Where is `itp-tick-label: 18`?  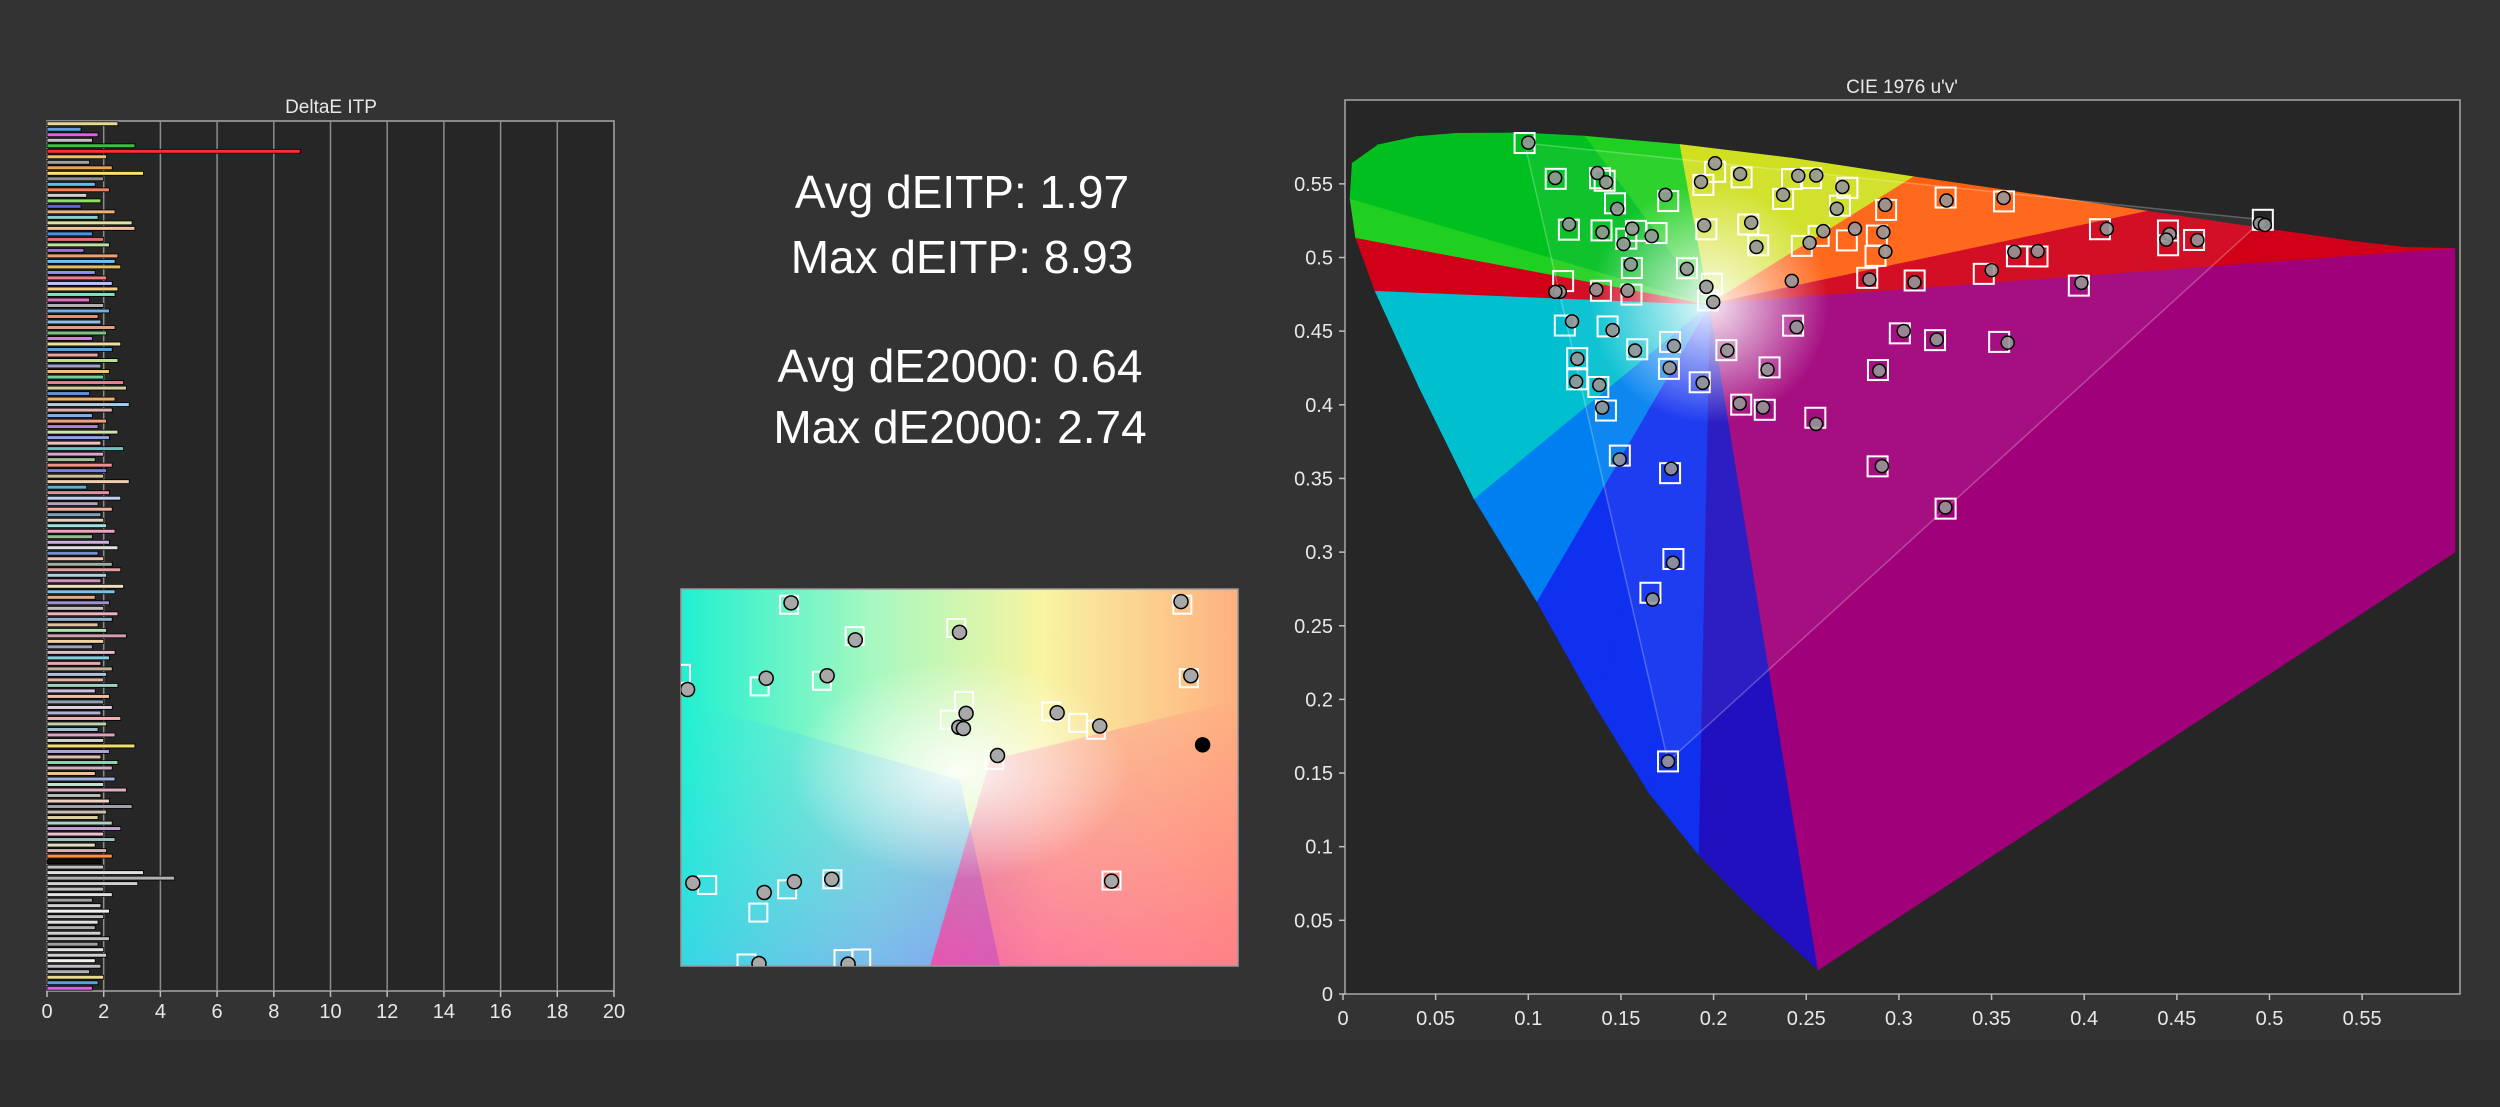 itp-tick-label: 18 is located at coordinates (557, 1012).